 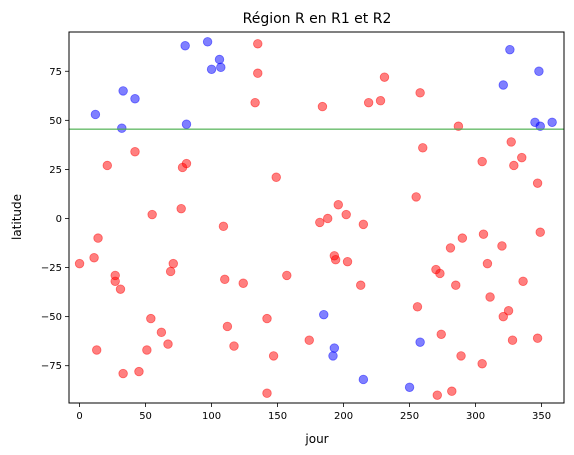 I want to click on y-tick-label--75: −75, so click(x=51, y=366).